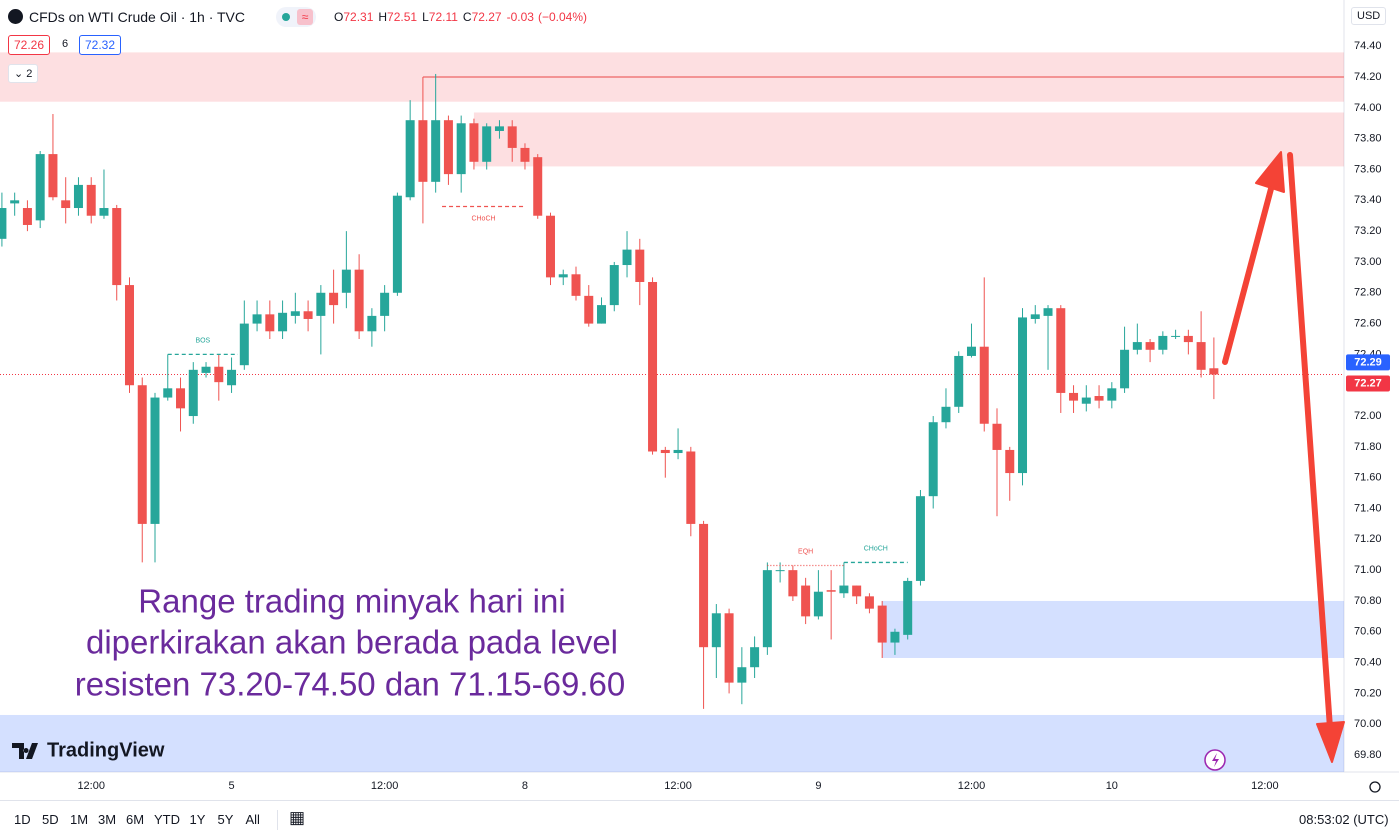  Describe the element at coordinates (305, 17) in the screenshot. I see `status-icon: ≈` at that location.